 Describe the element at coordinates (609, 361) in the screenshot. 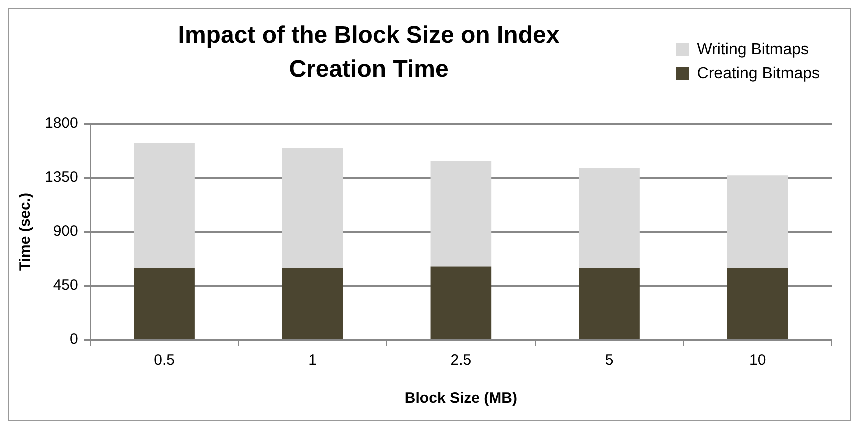

I see `x-tick-label: 5` at that location.